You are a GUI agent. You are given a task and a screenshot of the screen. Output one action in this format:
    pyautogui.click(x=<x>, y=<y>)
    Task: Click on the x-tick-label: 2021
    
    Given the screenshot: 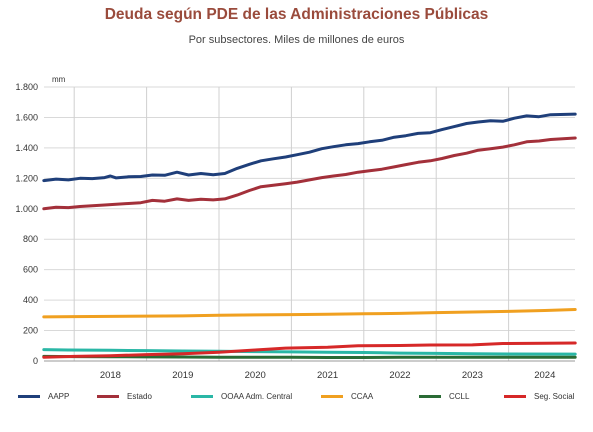 What is the action you would take?
    pyautogui.click(x=327, y=375)
    